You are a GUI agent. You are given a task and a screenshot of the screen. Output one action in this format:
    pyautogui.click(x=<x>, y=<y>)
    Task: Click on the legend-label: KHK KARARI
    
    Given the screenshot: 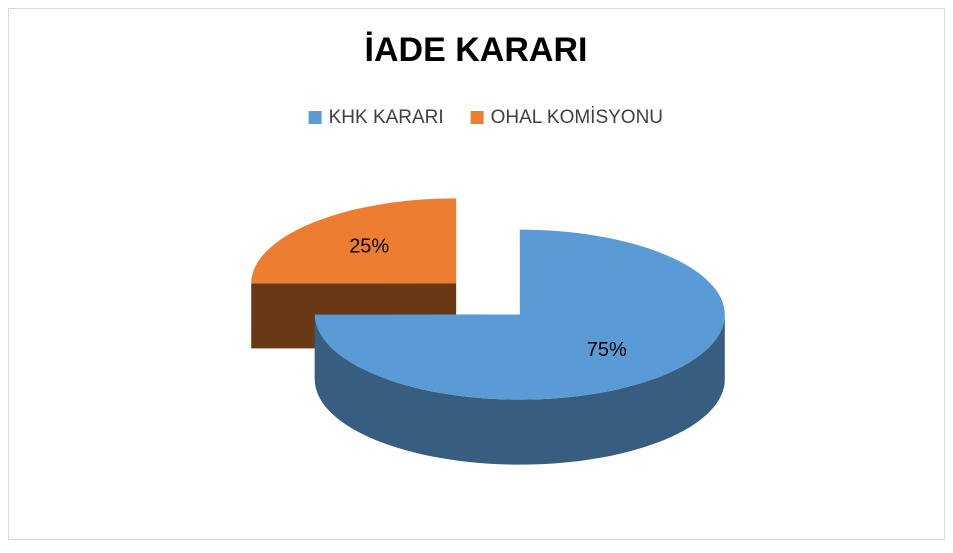 What is the action you would take?
    pyautogui.click(x=386, y=117)
    